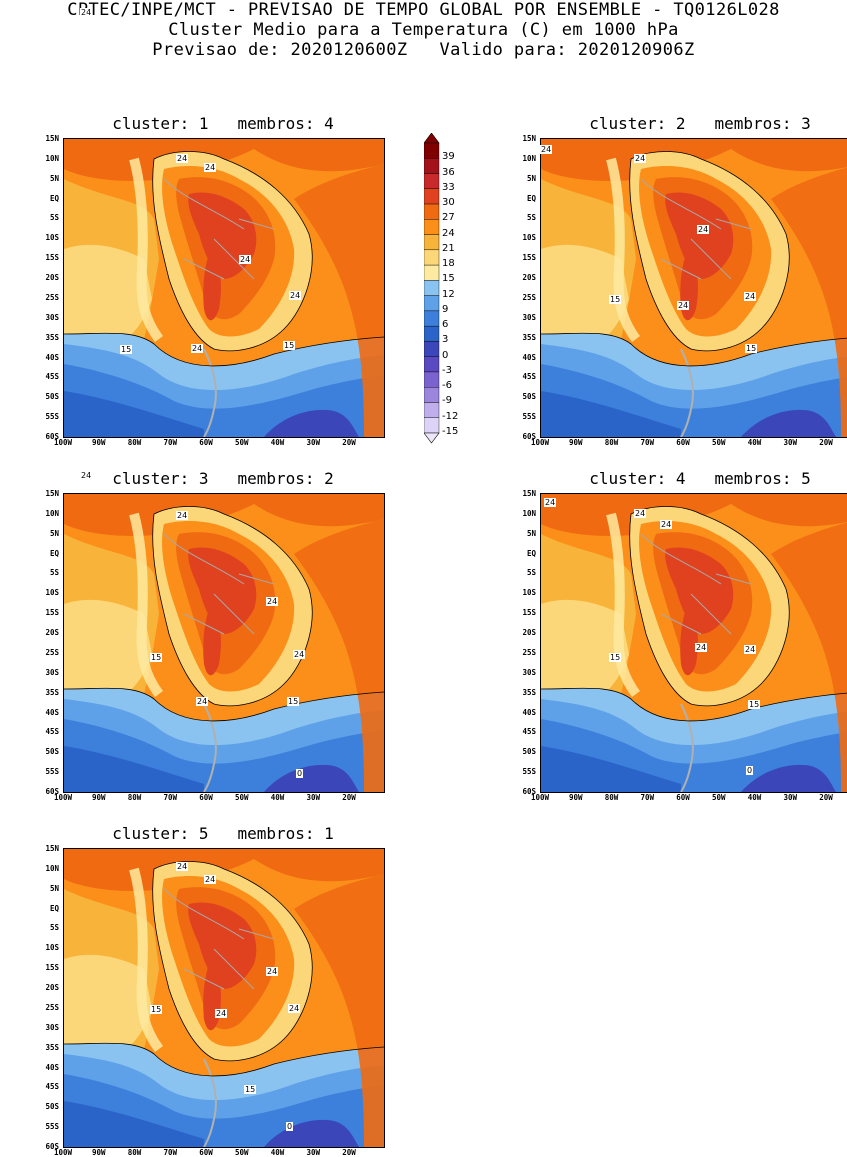 The image size is (847, 1157). Describe the element at coordinates (683, 442) in the screenshot. I see `longitude-tick-label: 60W` at that location.